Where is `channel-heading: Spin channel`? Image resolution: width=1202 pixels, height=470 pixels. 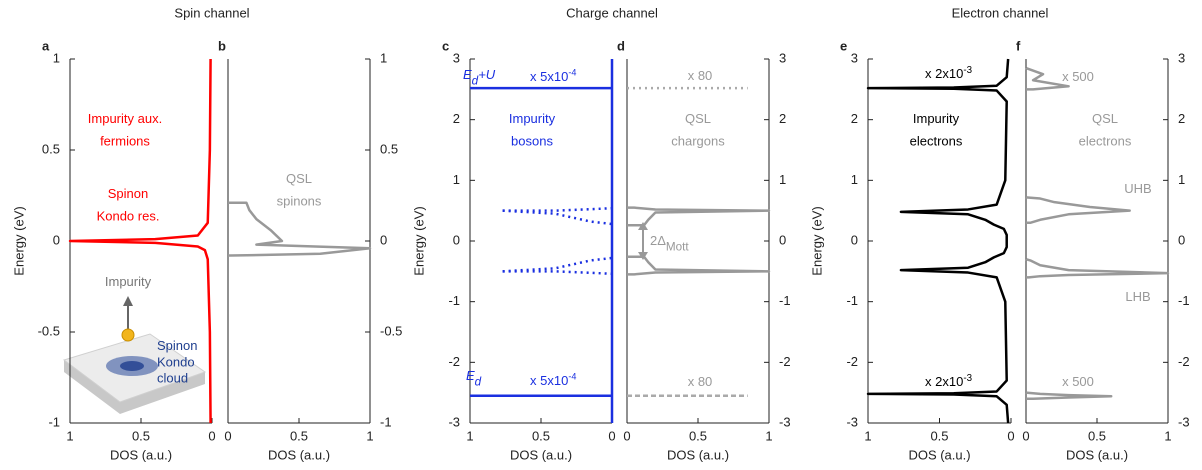
channel-heading: Spin channel is located at coordinates (211, 12).